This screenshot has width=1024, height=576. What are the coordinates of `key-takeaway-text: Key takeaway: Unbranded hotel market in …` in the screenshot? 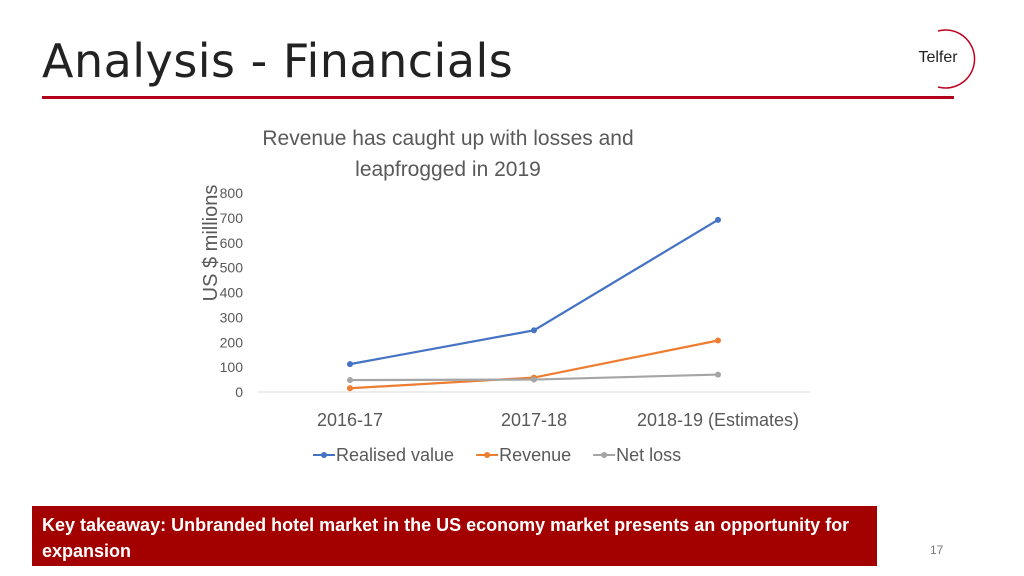 It's located at (446, 538).